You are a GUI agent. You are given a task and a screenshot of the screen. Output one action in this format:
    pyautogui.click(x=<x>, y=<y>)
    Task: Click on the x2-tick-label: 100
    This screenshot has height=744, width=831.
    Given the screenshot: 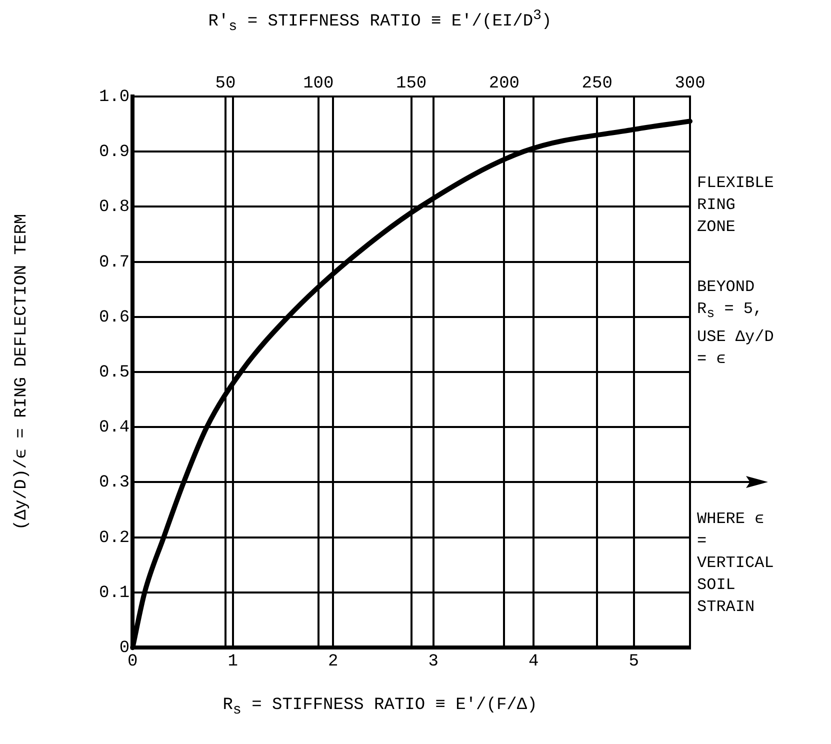 What is the action you would take?
    pyautogui.click(x=318, y=84)
    